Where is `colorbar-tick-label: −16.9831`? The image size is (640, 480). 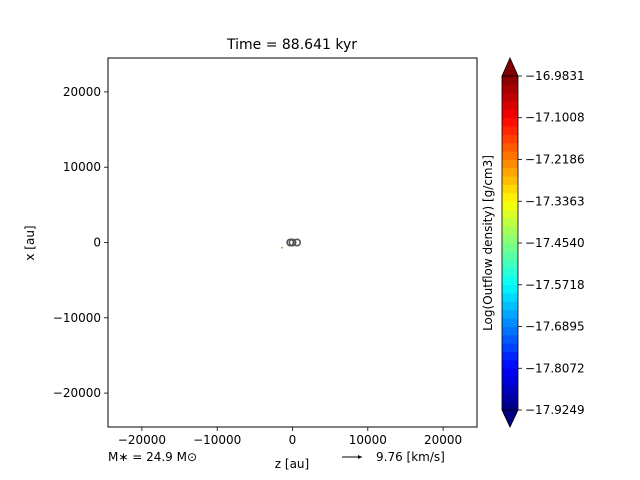
colorbar-tick-label: −16.9831 is located at coordinates (555, 76).